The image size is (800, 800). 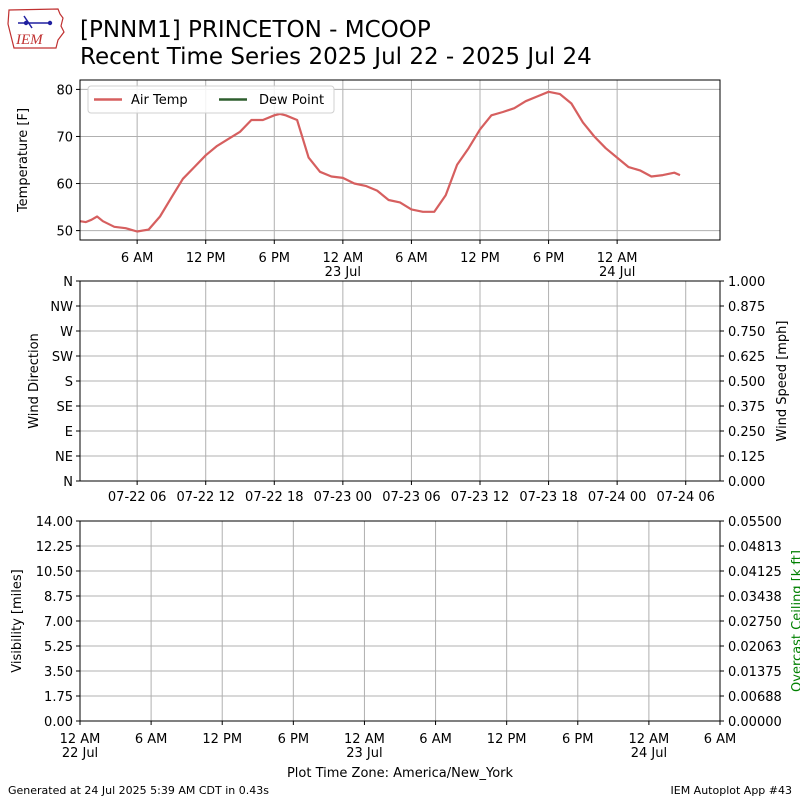 I want to click on chart-title: [PNNM1] PRINCETON - MCOOP, so click(x=255, y=30).